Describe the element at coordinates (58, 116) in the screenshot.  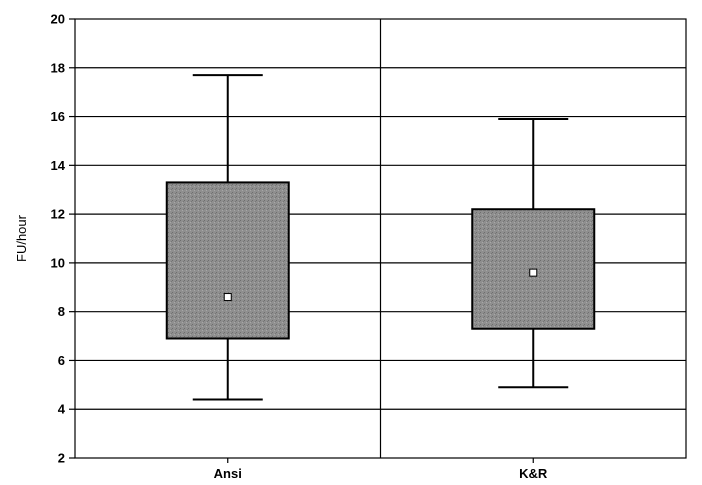
I see `y-tick-label-16: 16` at that location.